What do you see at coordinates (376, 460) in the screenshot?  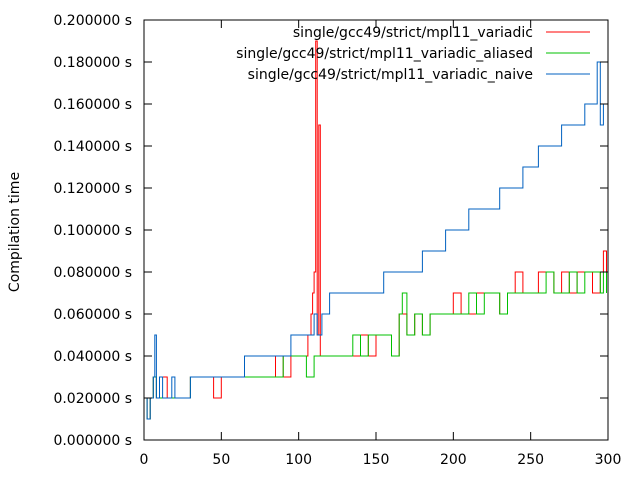 I see `x-tick-label: 150` at bounding box center [376, 460].